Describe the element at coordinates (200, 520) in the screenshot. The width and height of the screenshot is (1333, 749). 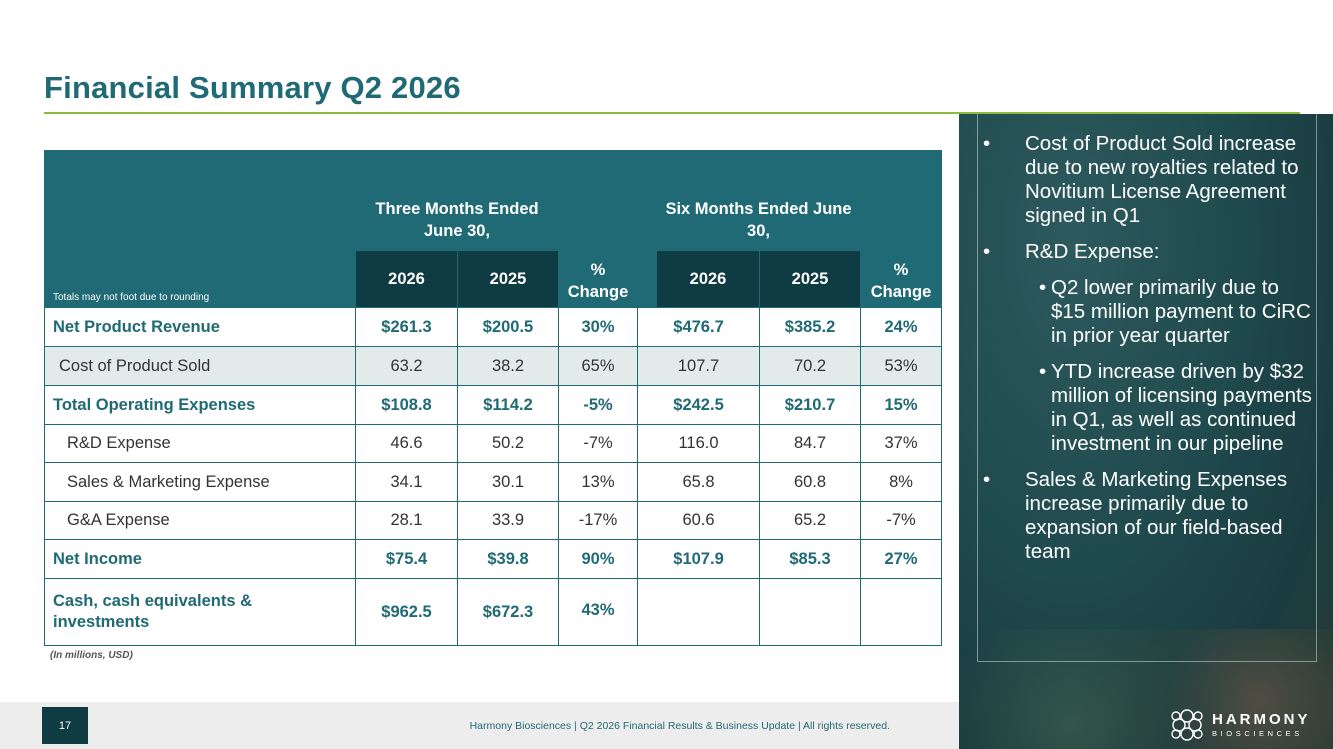
I see `row-label: G&A Expense` at that location.